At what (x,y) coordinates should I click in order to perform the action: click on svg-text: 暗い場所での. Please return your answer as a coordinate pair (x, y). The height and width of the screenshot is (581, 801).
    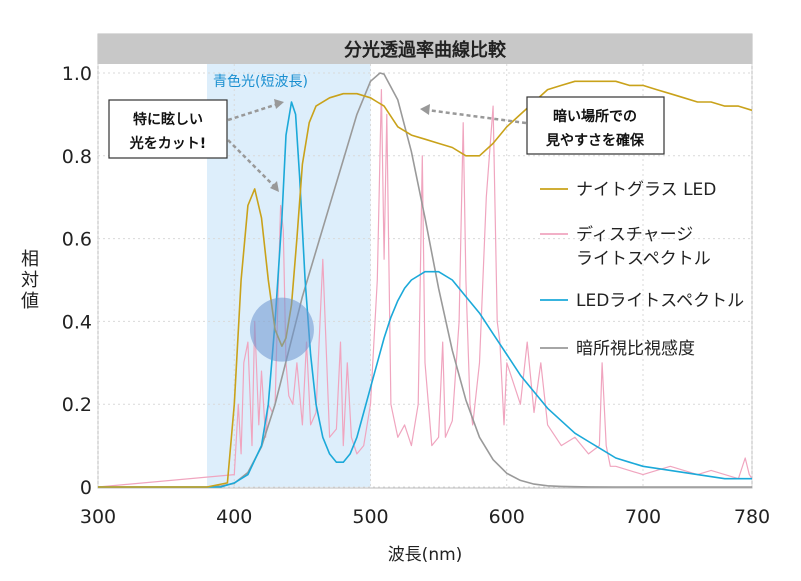
    Looking at the image, I should click on (595, 116).